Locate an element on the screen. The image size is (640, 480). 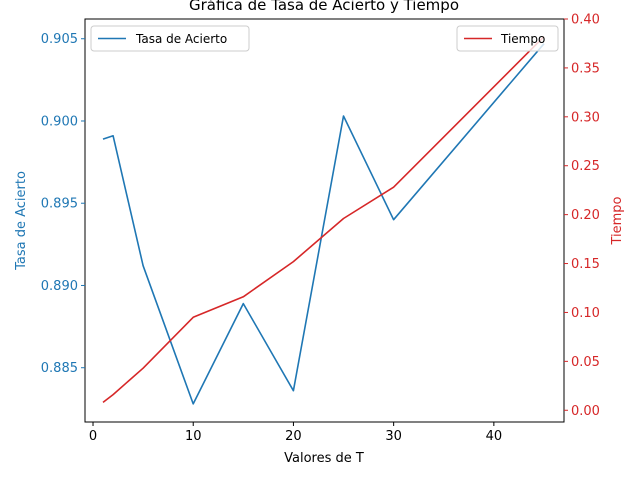
legend-right-box is located at coordinates (507, 38).